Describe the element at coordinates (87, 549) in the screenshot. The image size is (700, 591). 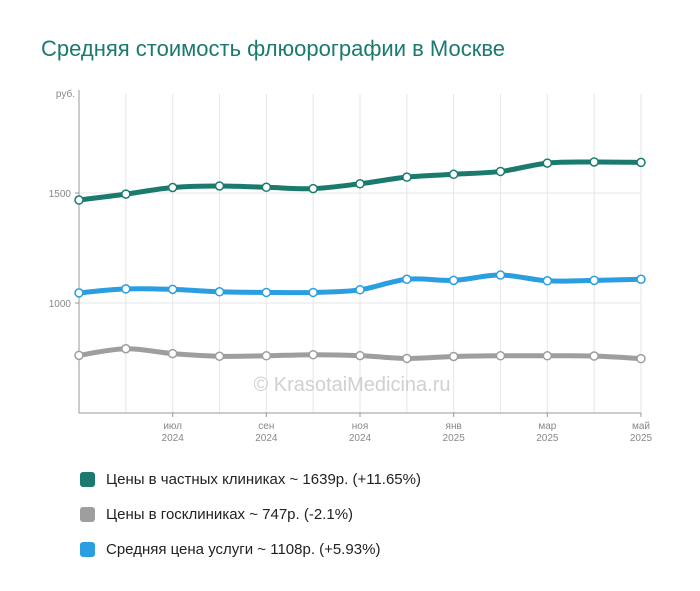
I see `legend-swatch-average` at that location.